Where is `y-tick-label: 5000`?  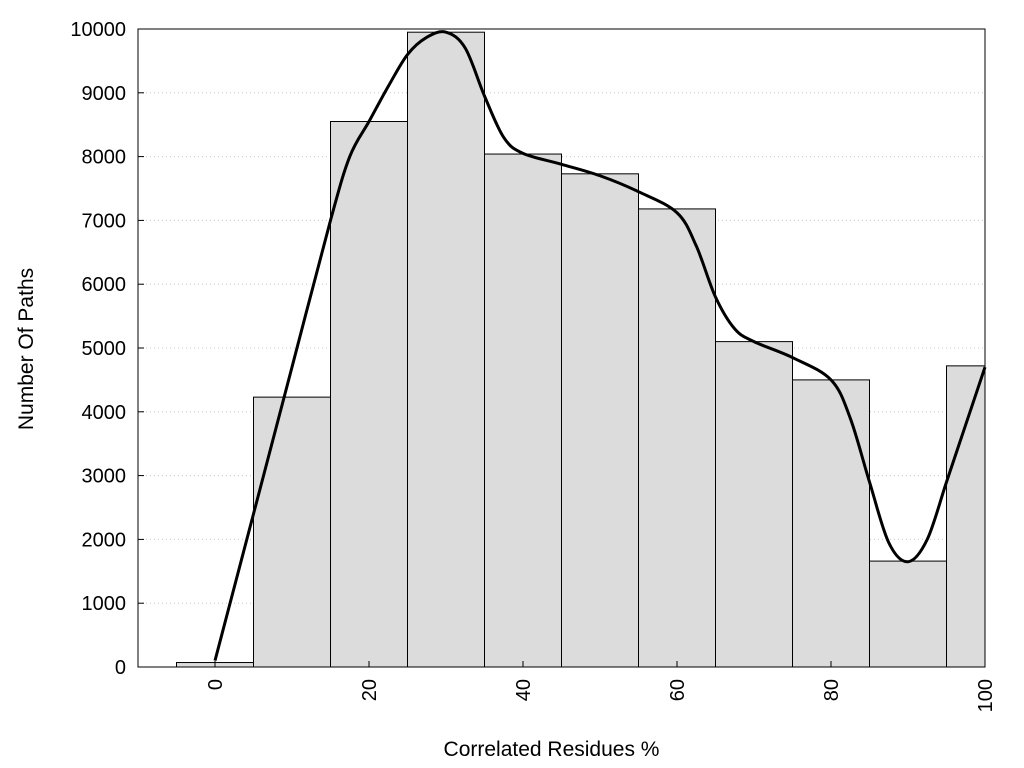 y-tick-label: 5000 is located at coordinates (104, 349).